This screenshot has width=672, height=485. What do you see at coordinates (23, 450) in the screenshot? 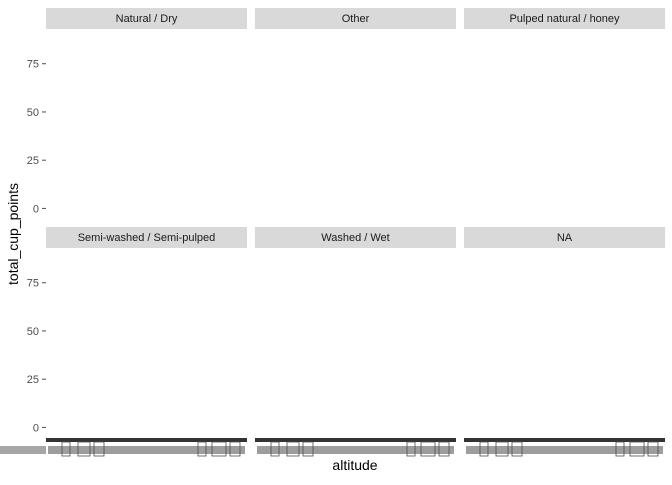
I see `x-tick-labels-overflow` at bounding box center [23, 450].